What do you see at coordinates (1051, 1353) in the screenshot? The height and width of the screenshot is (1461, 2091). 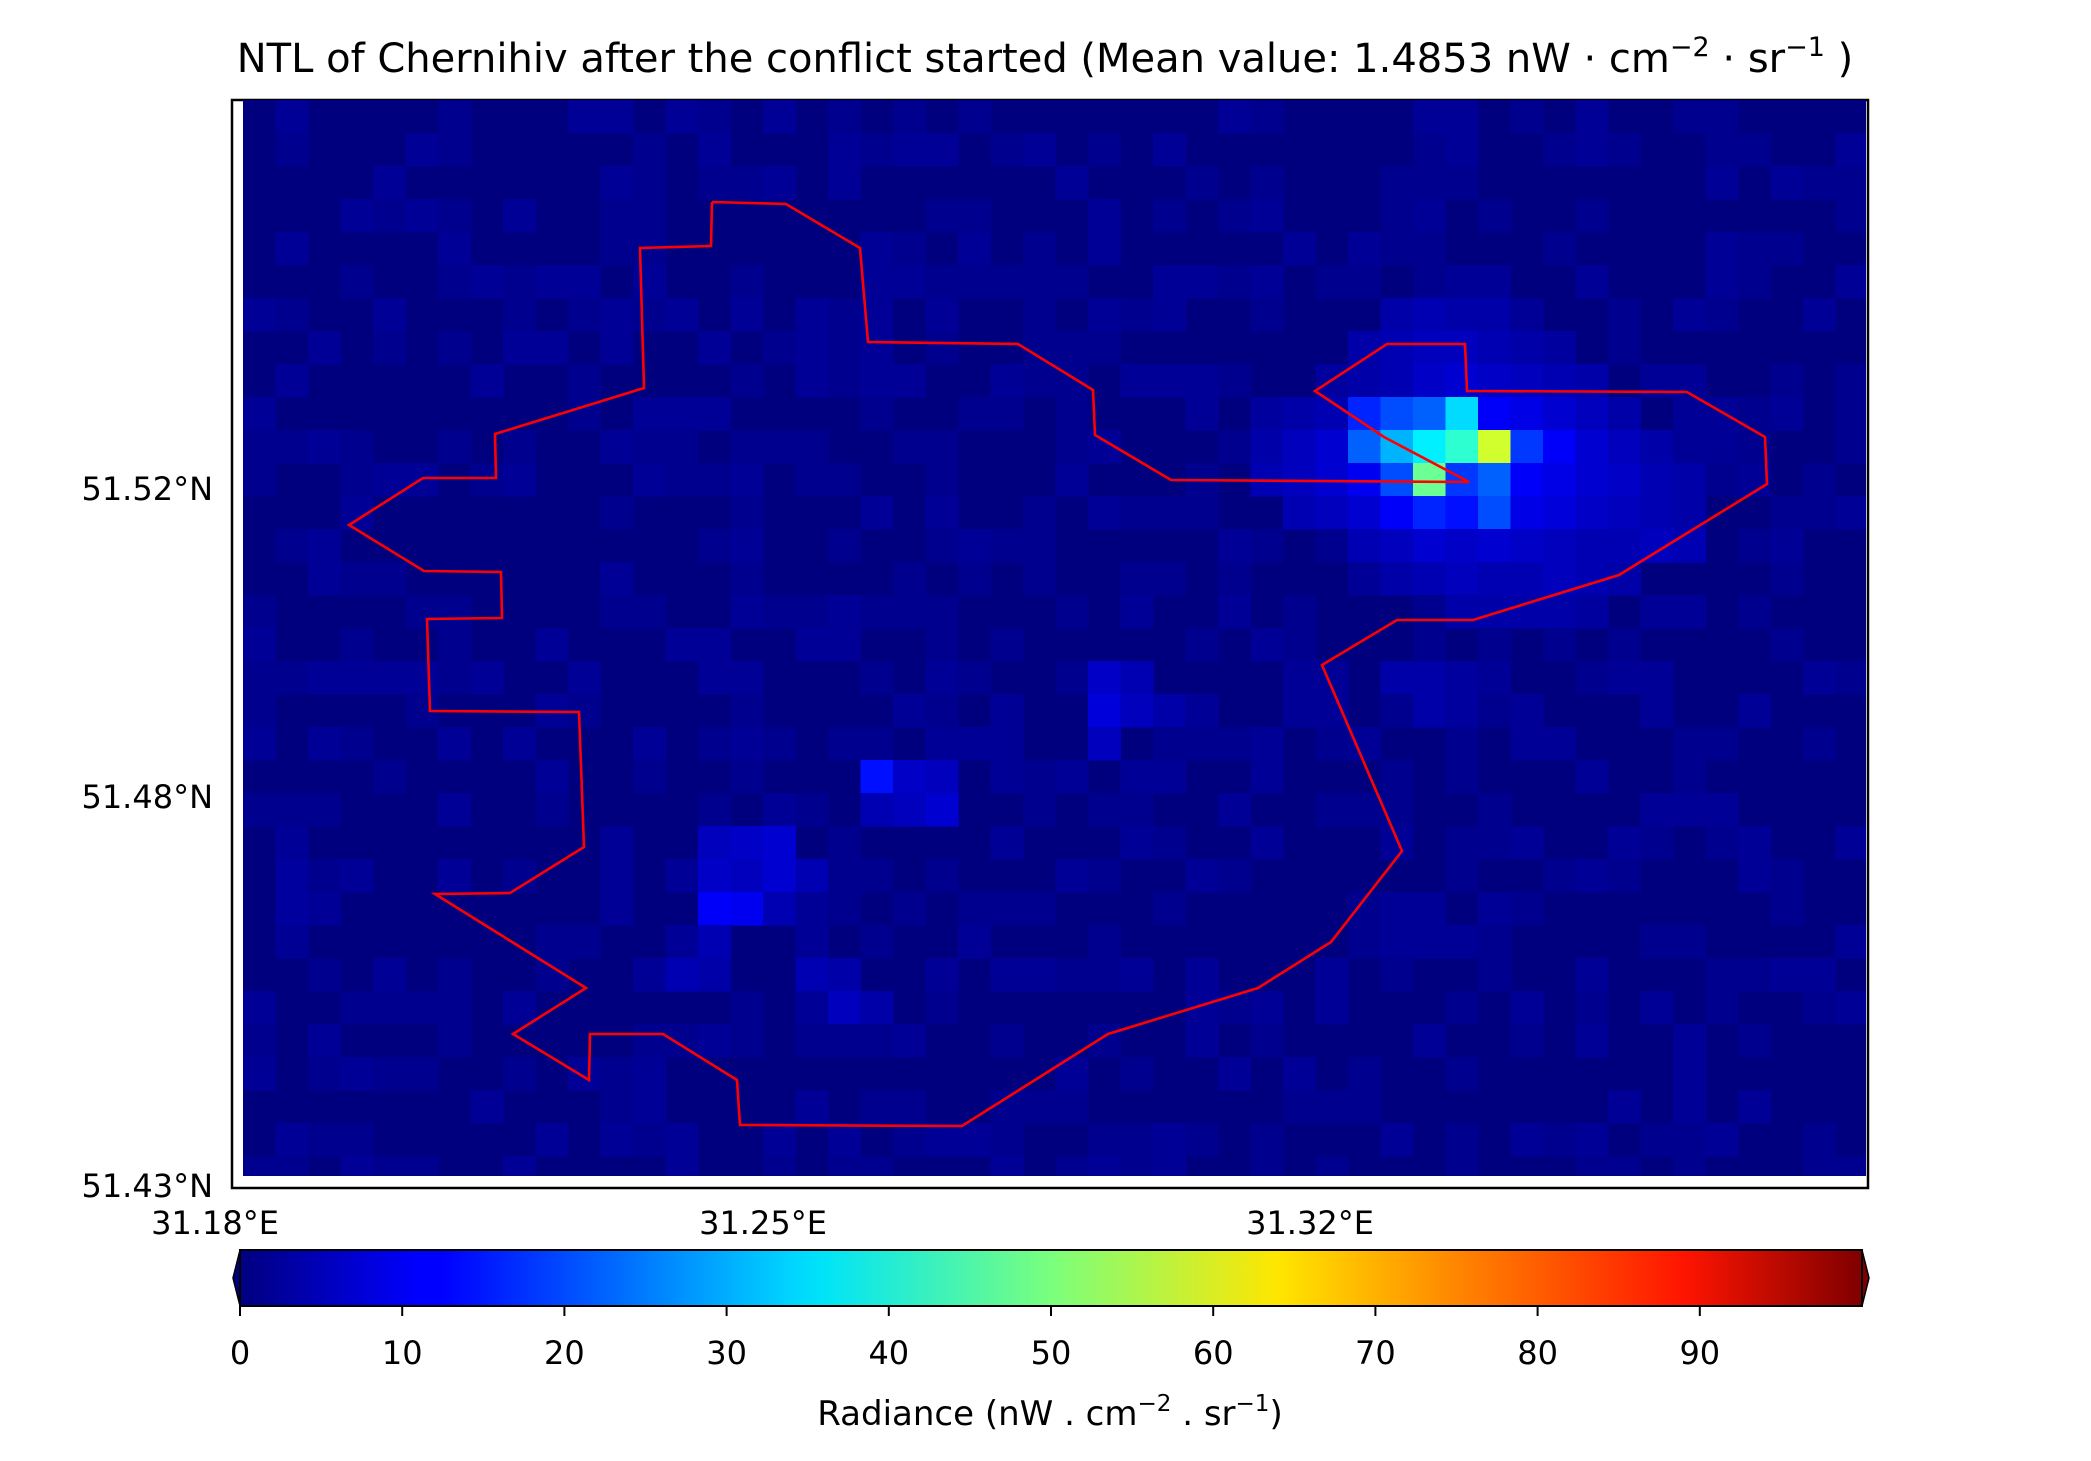 I see `colorbar-tick-label: 50` at bounding box center [1051, 1353].